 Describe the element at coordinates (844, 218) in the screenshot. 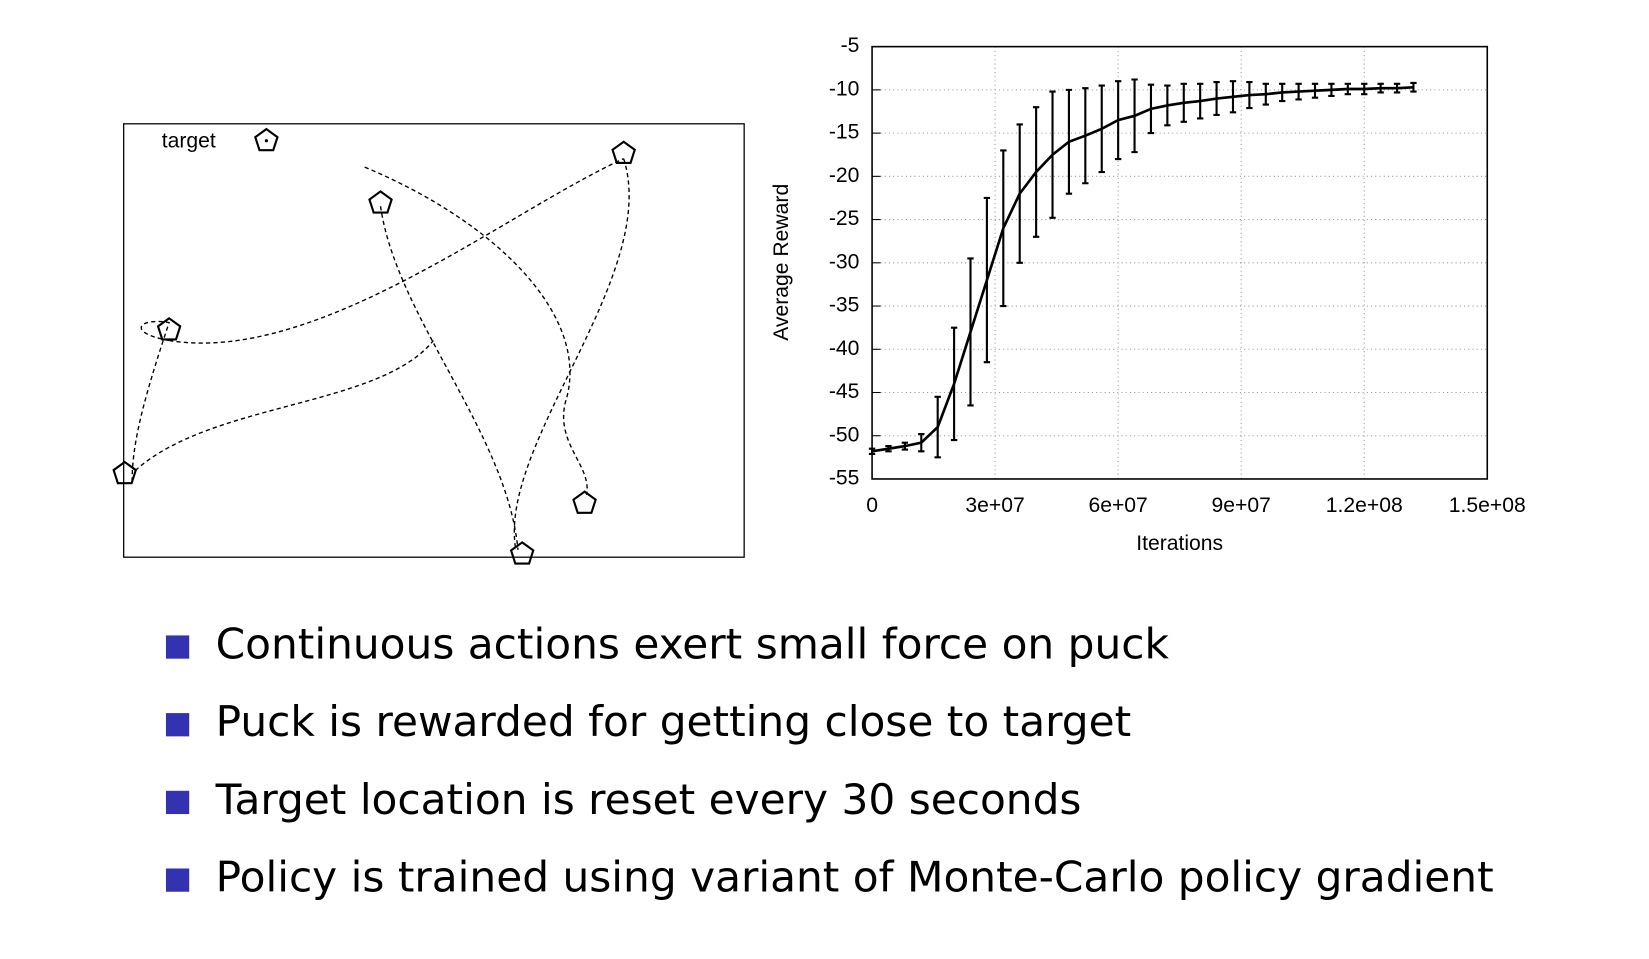

I see `y-tick-label: -25` at that location.